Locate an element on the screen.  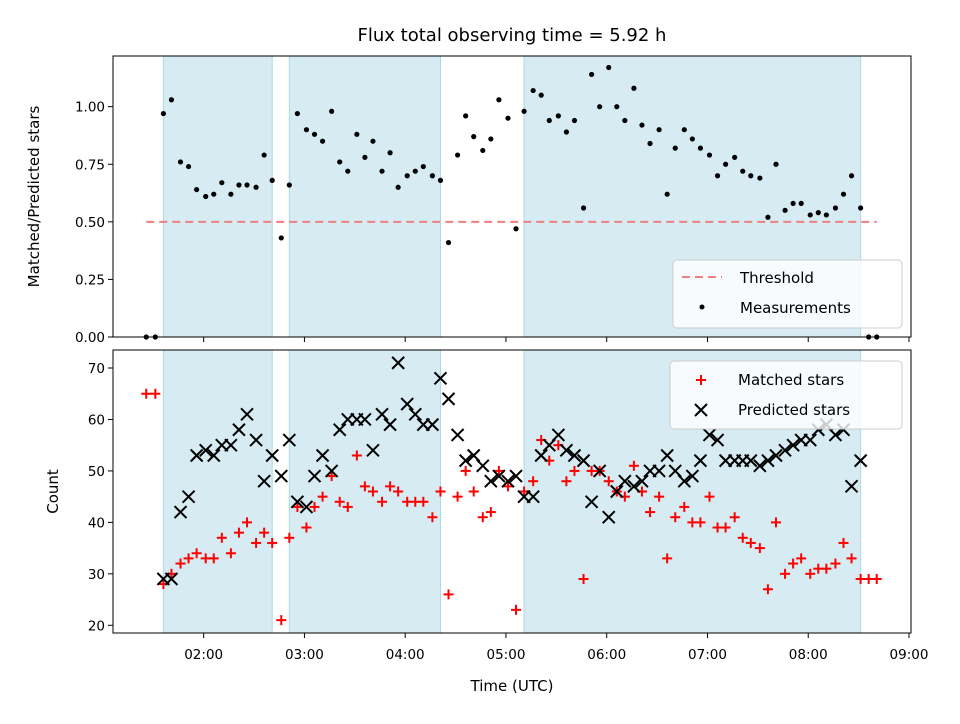
top-y-ticks: 0.00 0.25 0.50 0.75 1.00 is located at coordinates (94, 223).